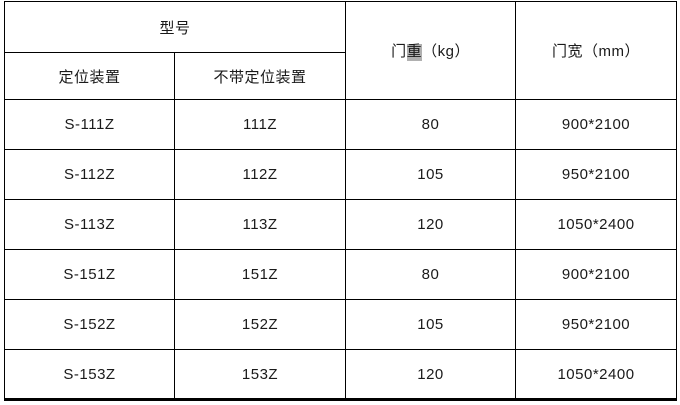 The image size is (680, 405). What do you see at coordinates (414, 52) in the screenshot?
I see `door-weight-highlighted-char: 重` at bounding box center [414, 52].